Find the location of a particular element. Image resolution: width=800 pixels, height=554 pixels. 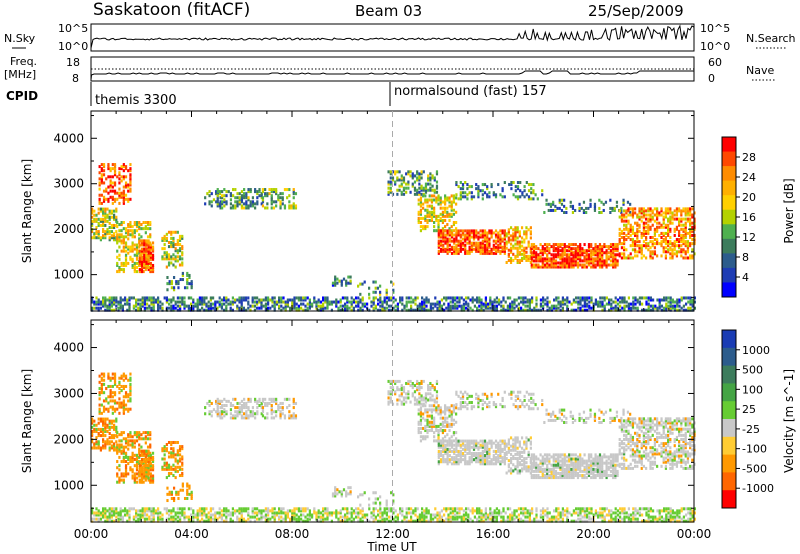

cpid-panel: CPID themis 3300 normalsound (fast) 157 is located at coordinates (276, 95).